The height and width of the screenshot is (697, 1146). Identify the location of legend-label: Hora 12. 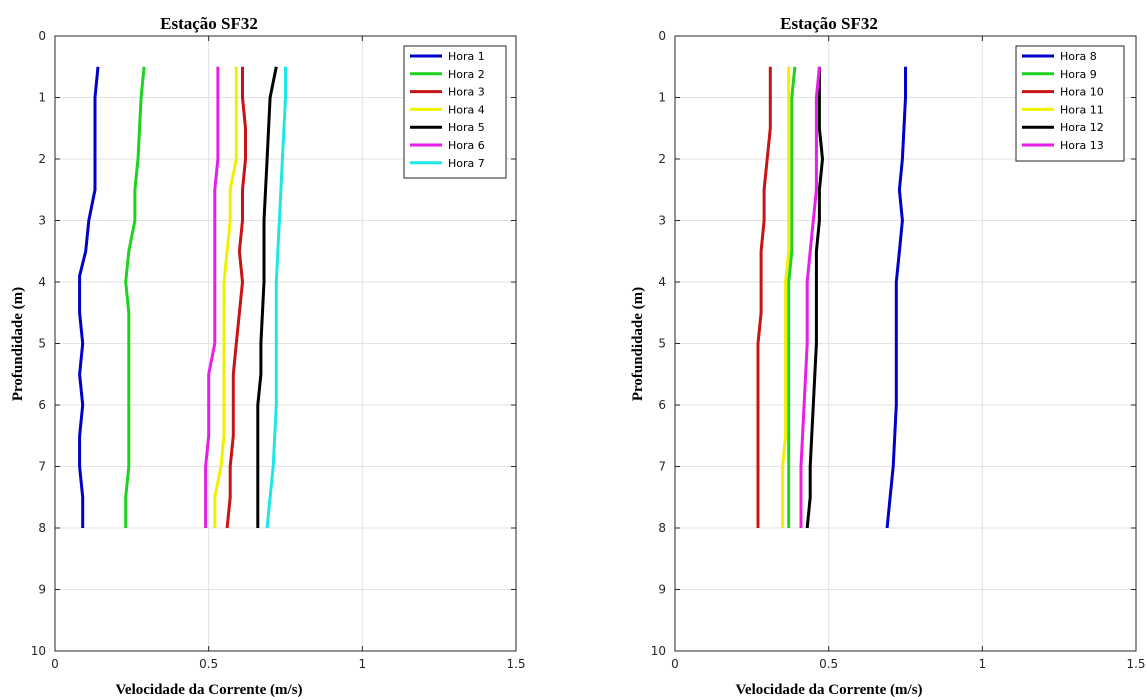
(1082, 127).